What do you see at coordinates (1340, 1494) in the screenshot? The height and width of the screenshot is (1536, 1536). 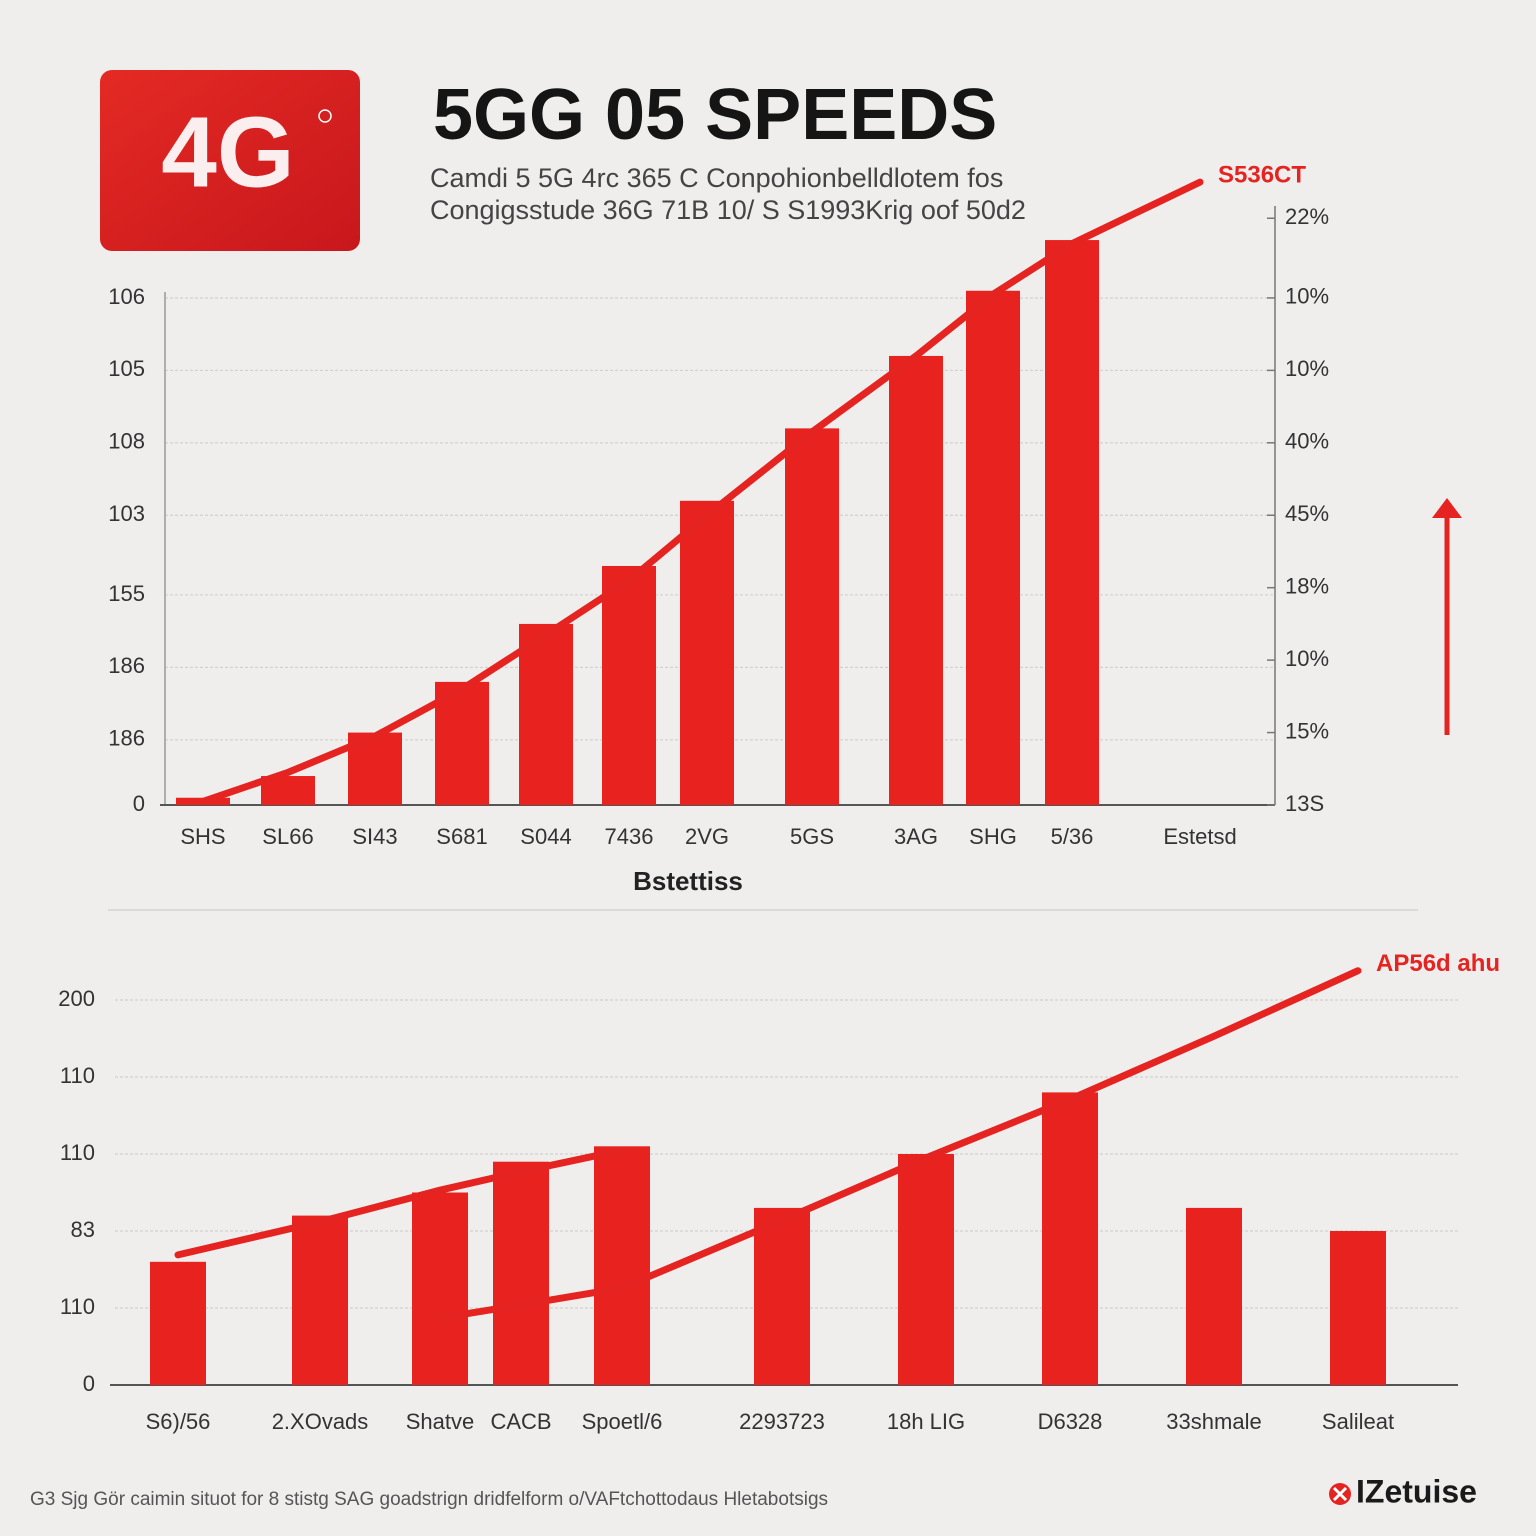 I see `logo-icon-x` at bounding box center [1340, 1494].